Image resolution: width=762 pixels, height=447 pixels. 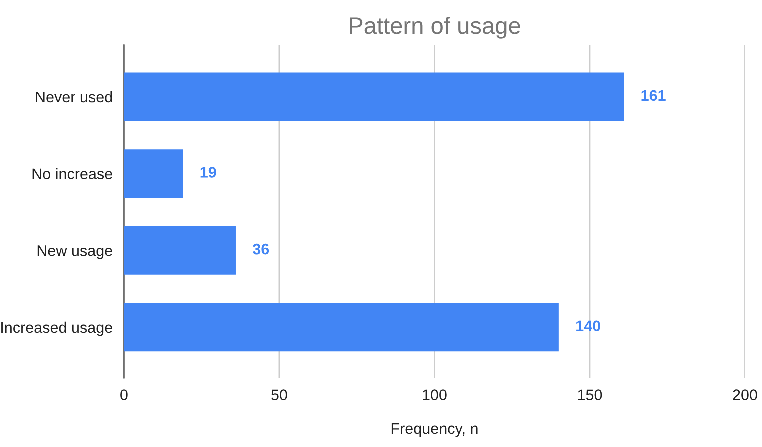 I want to click on x-tick-label: 150, so click(x=590, y=395).